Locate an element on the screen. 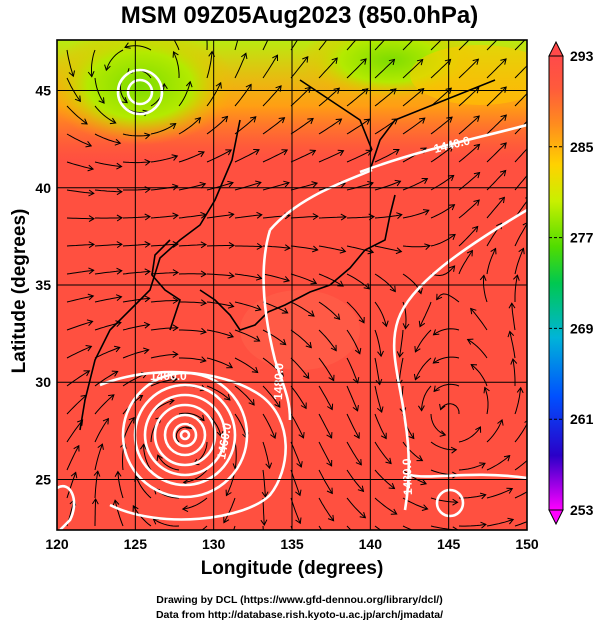 This screenshot has width=599, height=625. x-tick-label: 145 is located at coordinates (449, 544).